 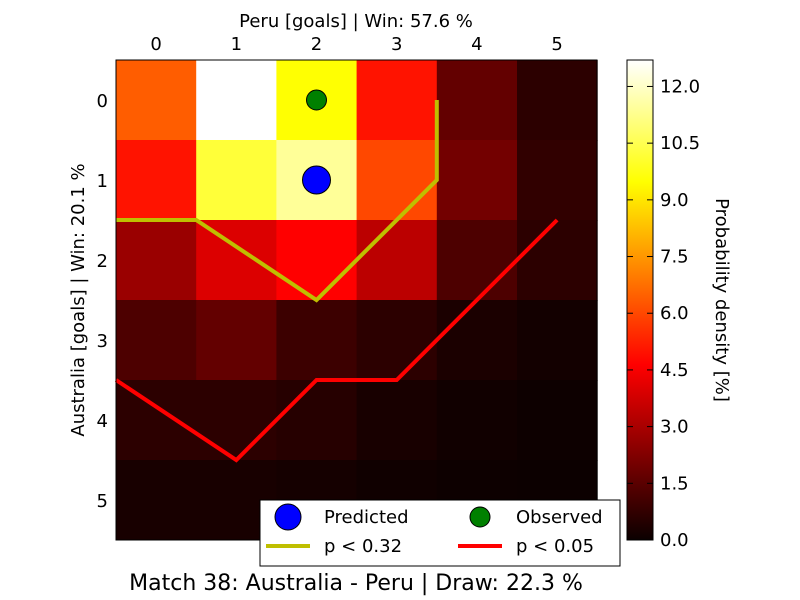 What do you see at coordinates (556, 44) in the screenshot?
I see `x-tick-label: 5` at bounding box center [556, 44].